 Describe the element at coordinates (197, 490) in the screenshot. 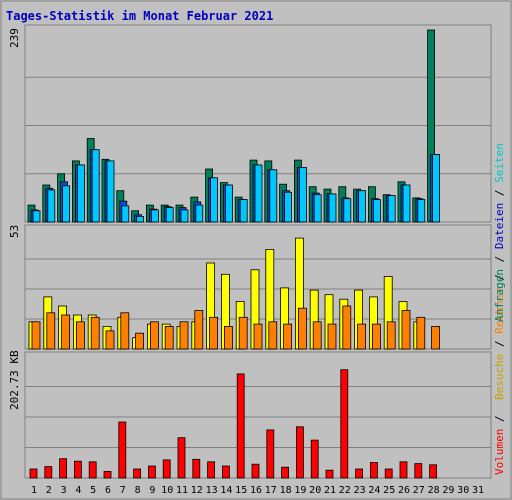

I see `x-tick-label-12: 12` at that location.